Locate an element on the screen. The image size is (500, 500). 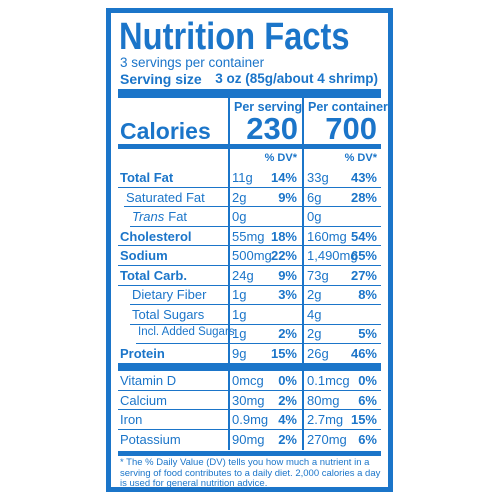
container-amount: 6g is located at coordinates (314, 197).